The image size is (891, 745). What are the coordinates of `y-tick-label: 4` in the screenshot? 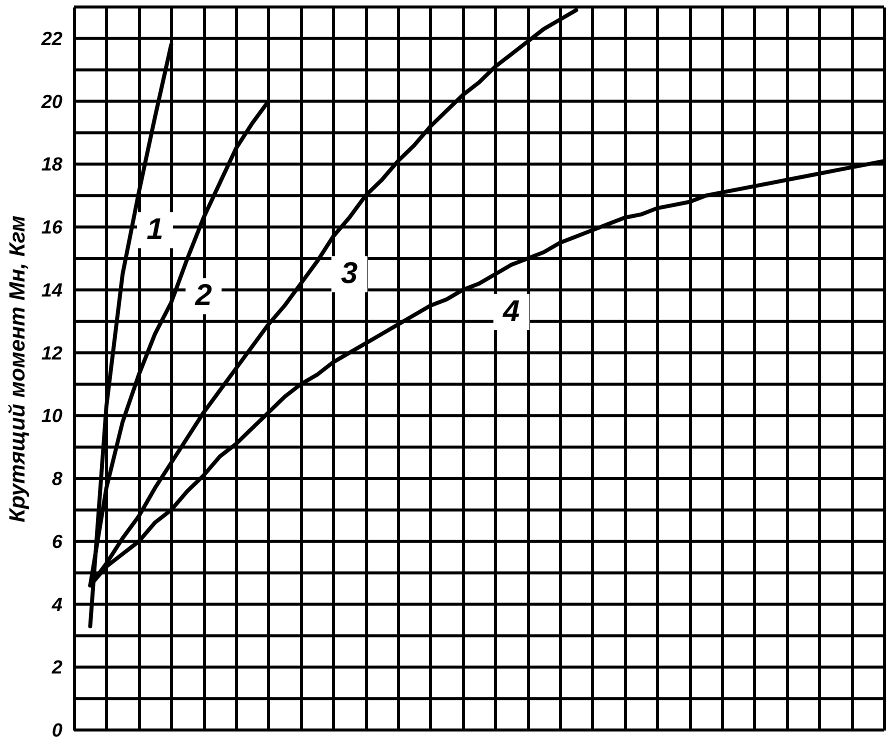 It's located at (56, 605).